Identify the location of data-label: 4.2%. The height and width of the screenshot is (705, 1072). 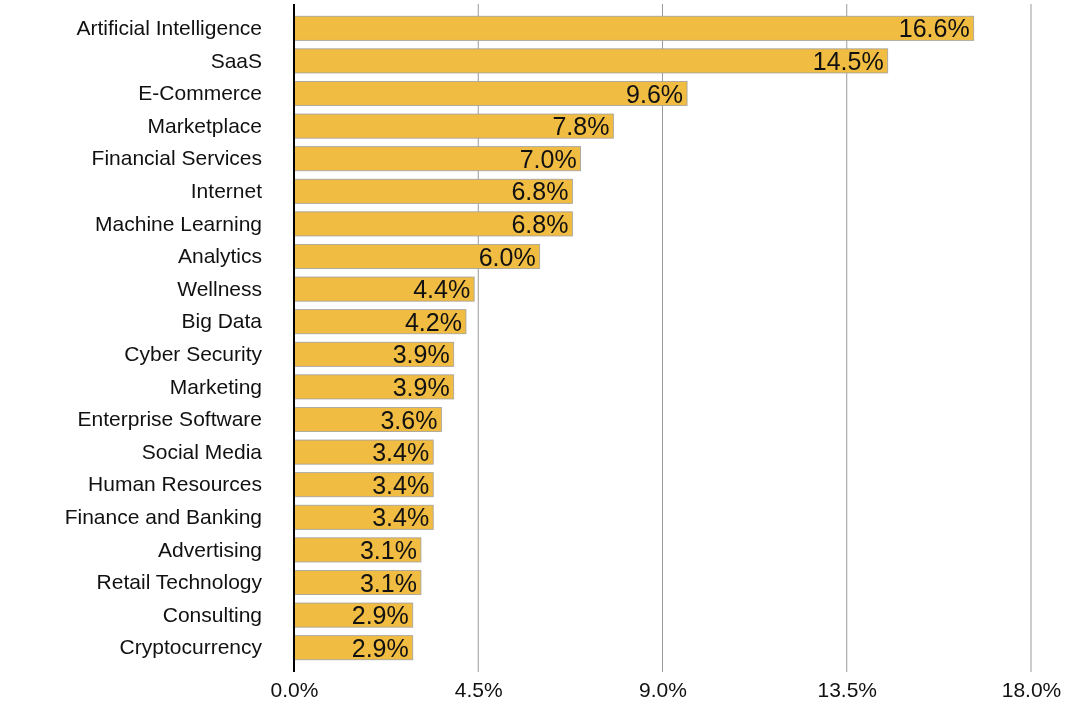
(433, 321).